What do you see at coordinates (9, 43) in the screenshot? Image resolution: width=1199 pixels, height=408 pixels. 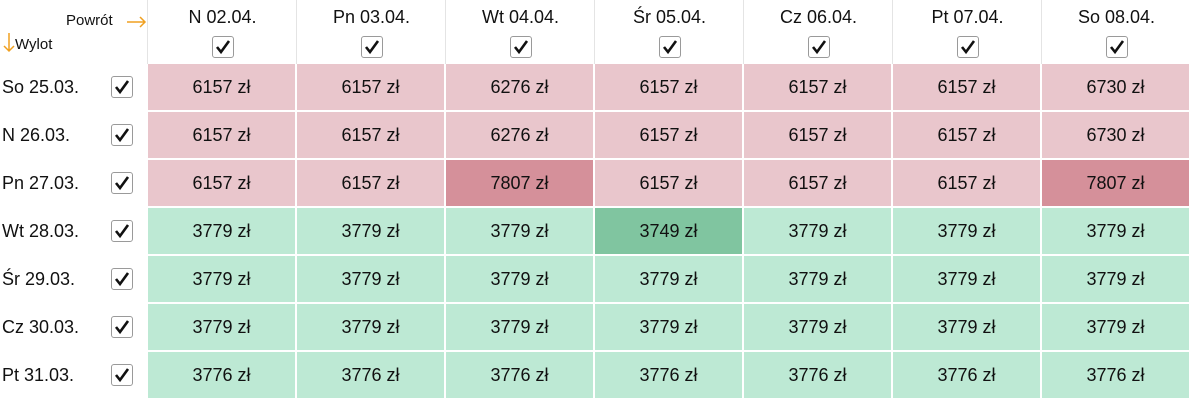 I see `depart-arrow` at bounding box center [9, 43].